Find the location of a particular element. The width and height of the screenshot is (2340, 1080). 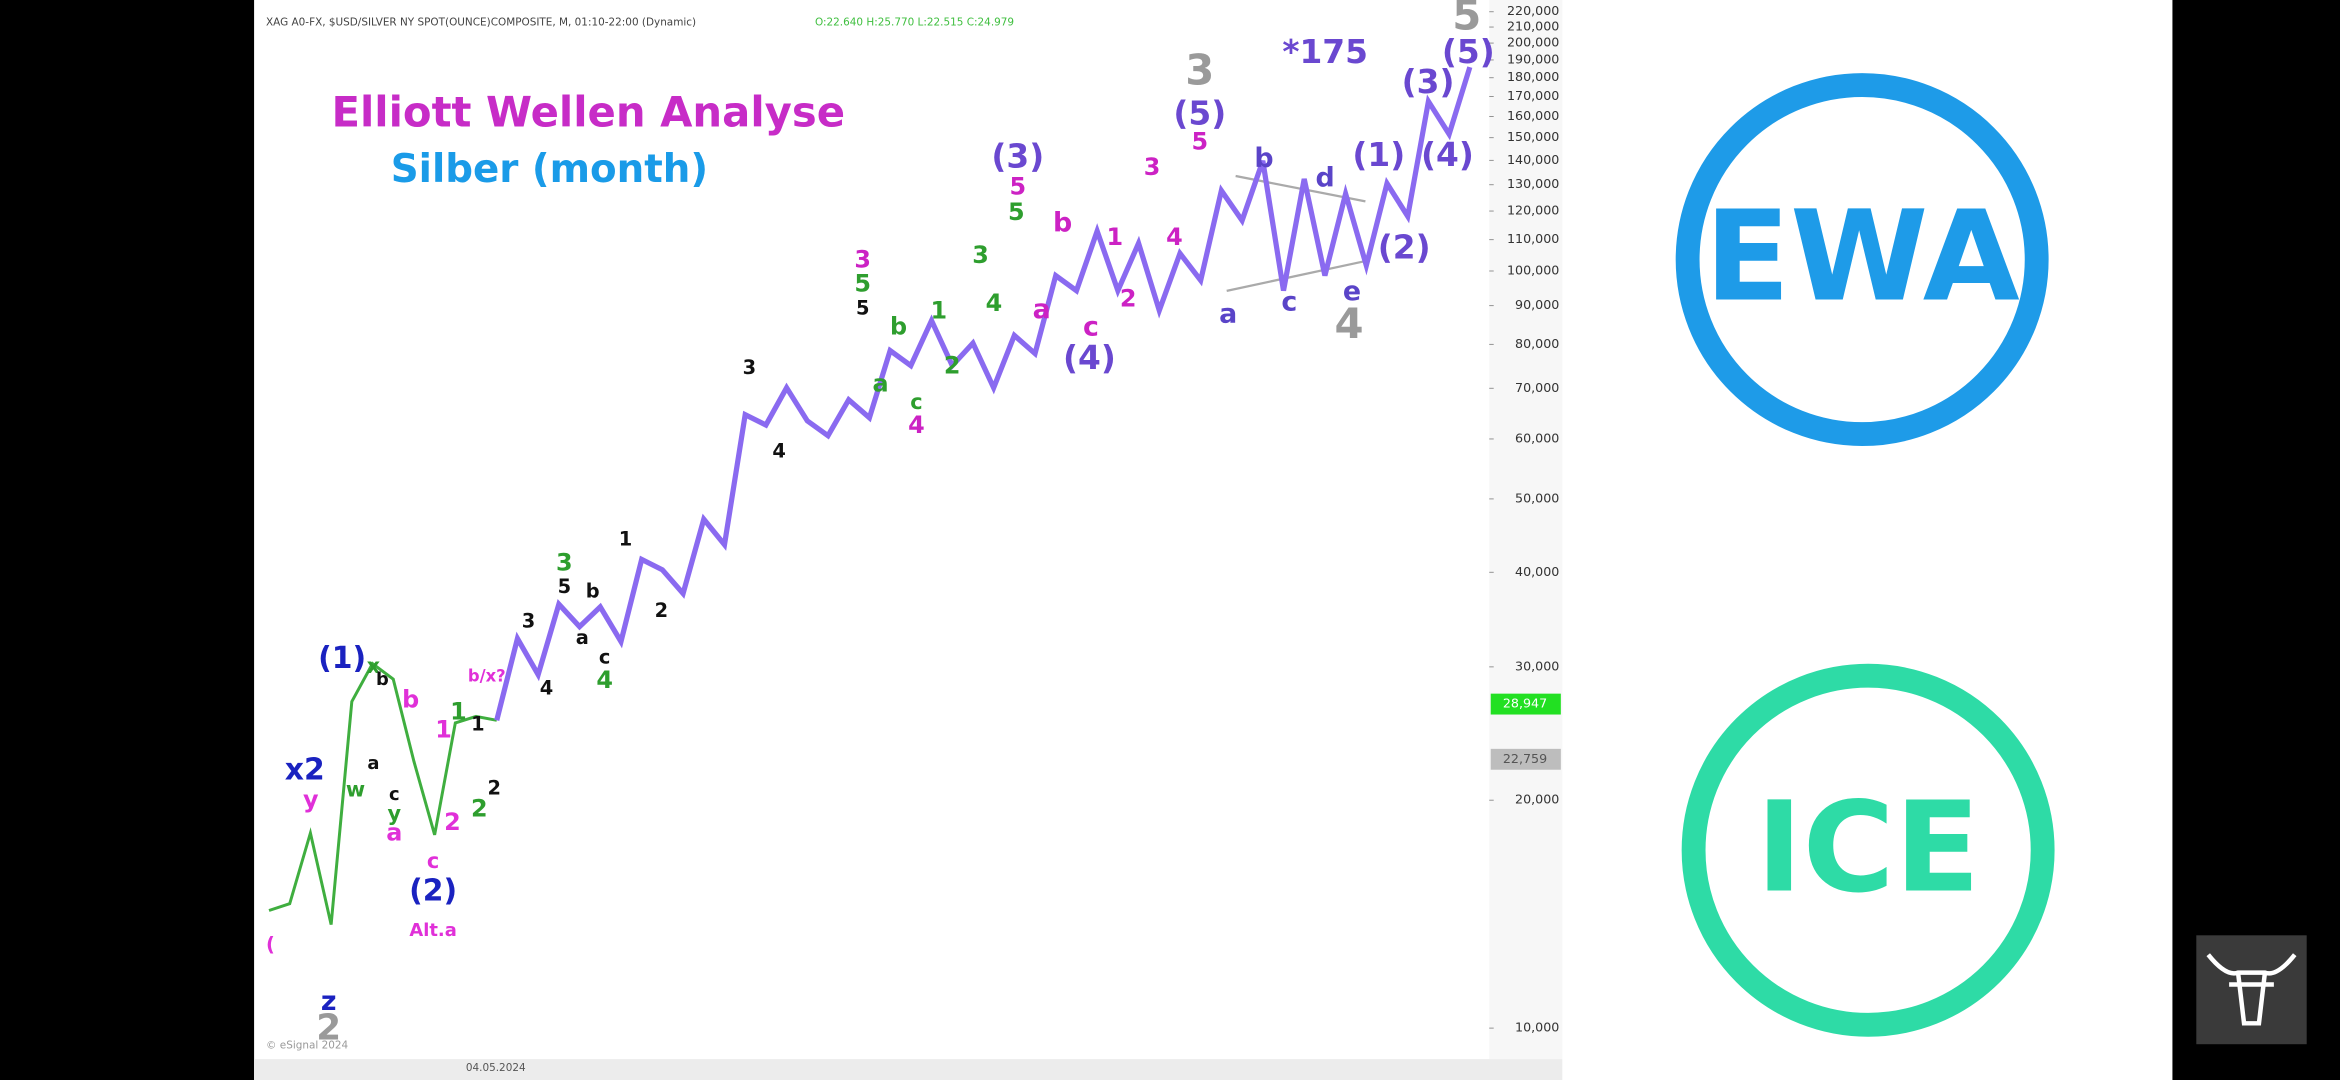

wave-label: x2 is located at coordinates (305, 770).